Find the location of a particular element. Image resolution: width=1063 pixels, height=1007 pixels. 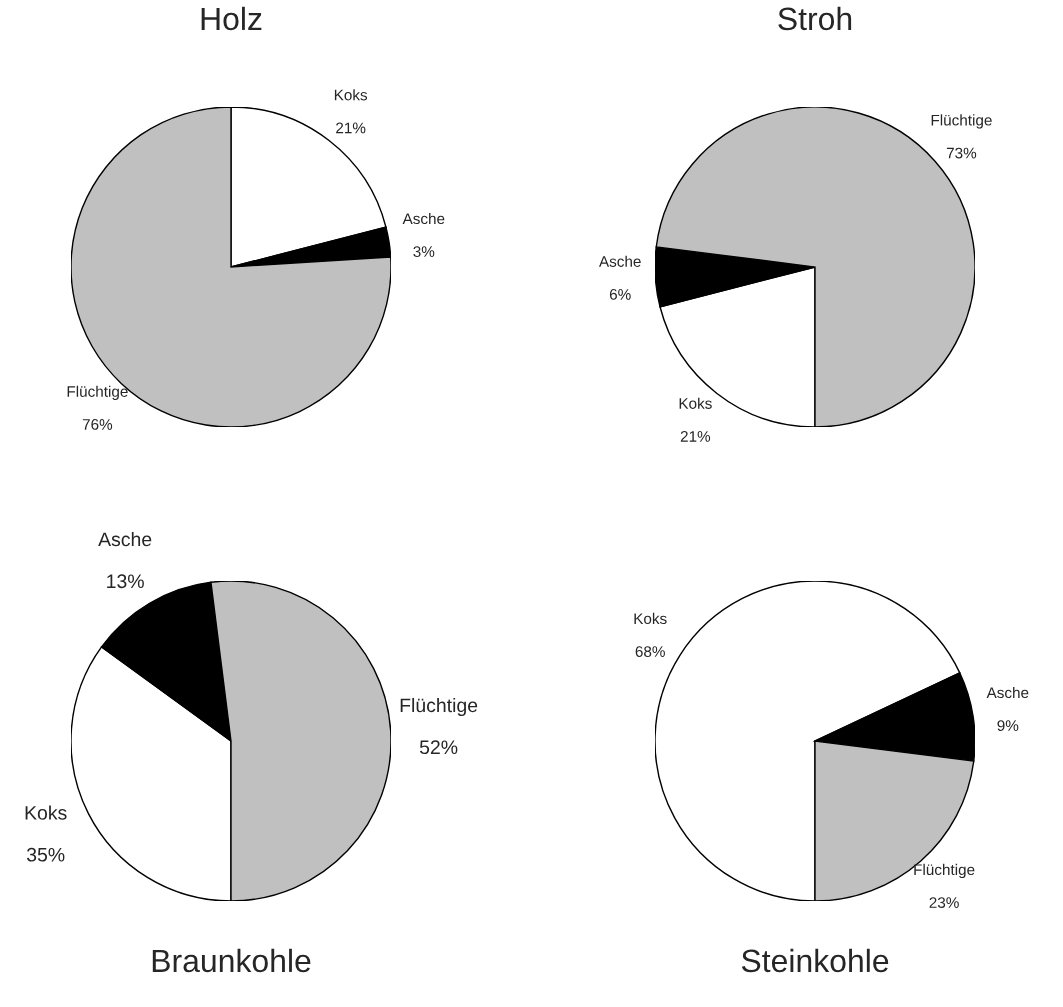

data-label: 6% is located at coordinates (620, 294).